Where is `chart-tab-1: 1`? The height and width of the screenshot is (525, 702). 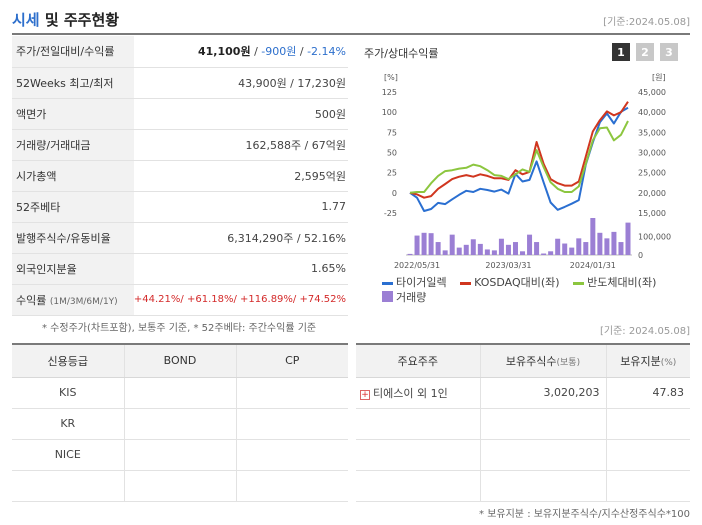
chart-tab-1: 1 is located at coordinates (621, 52).